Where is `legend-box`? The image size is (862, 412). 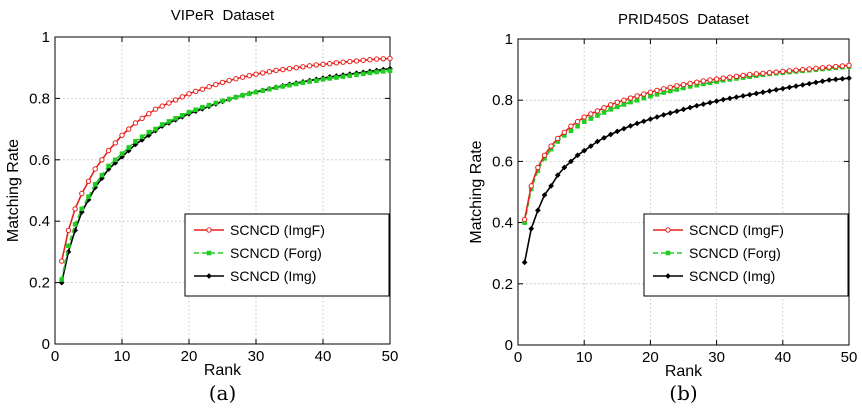
legend-box is located at coordinates (287, 255).